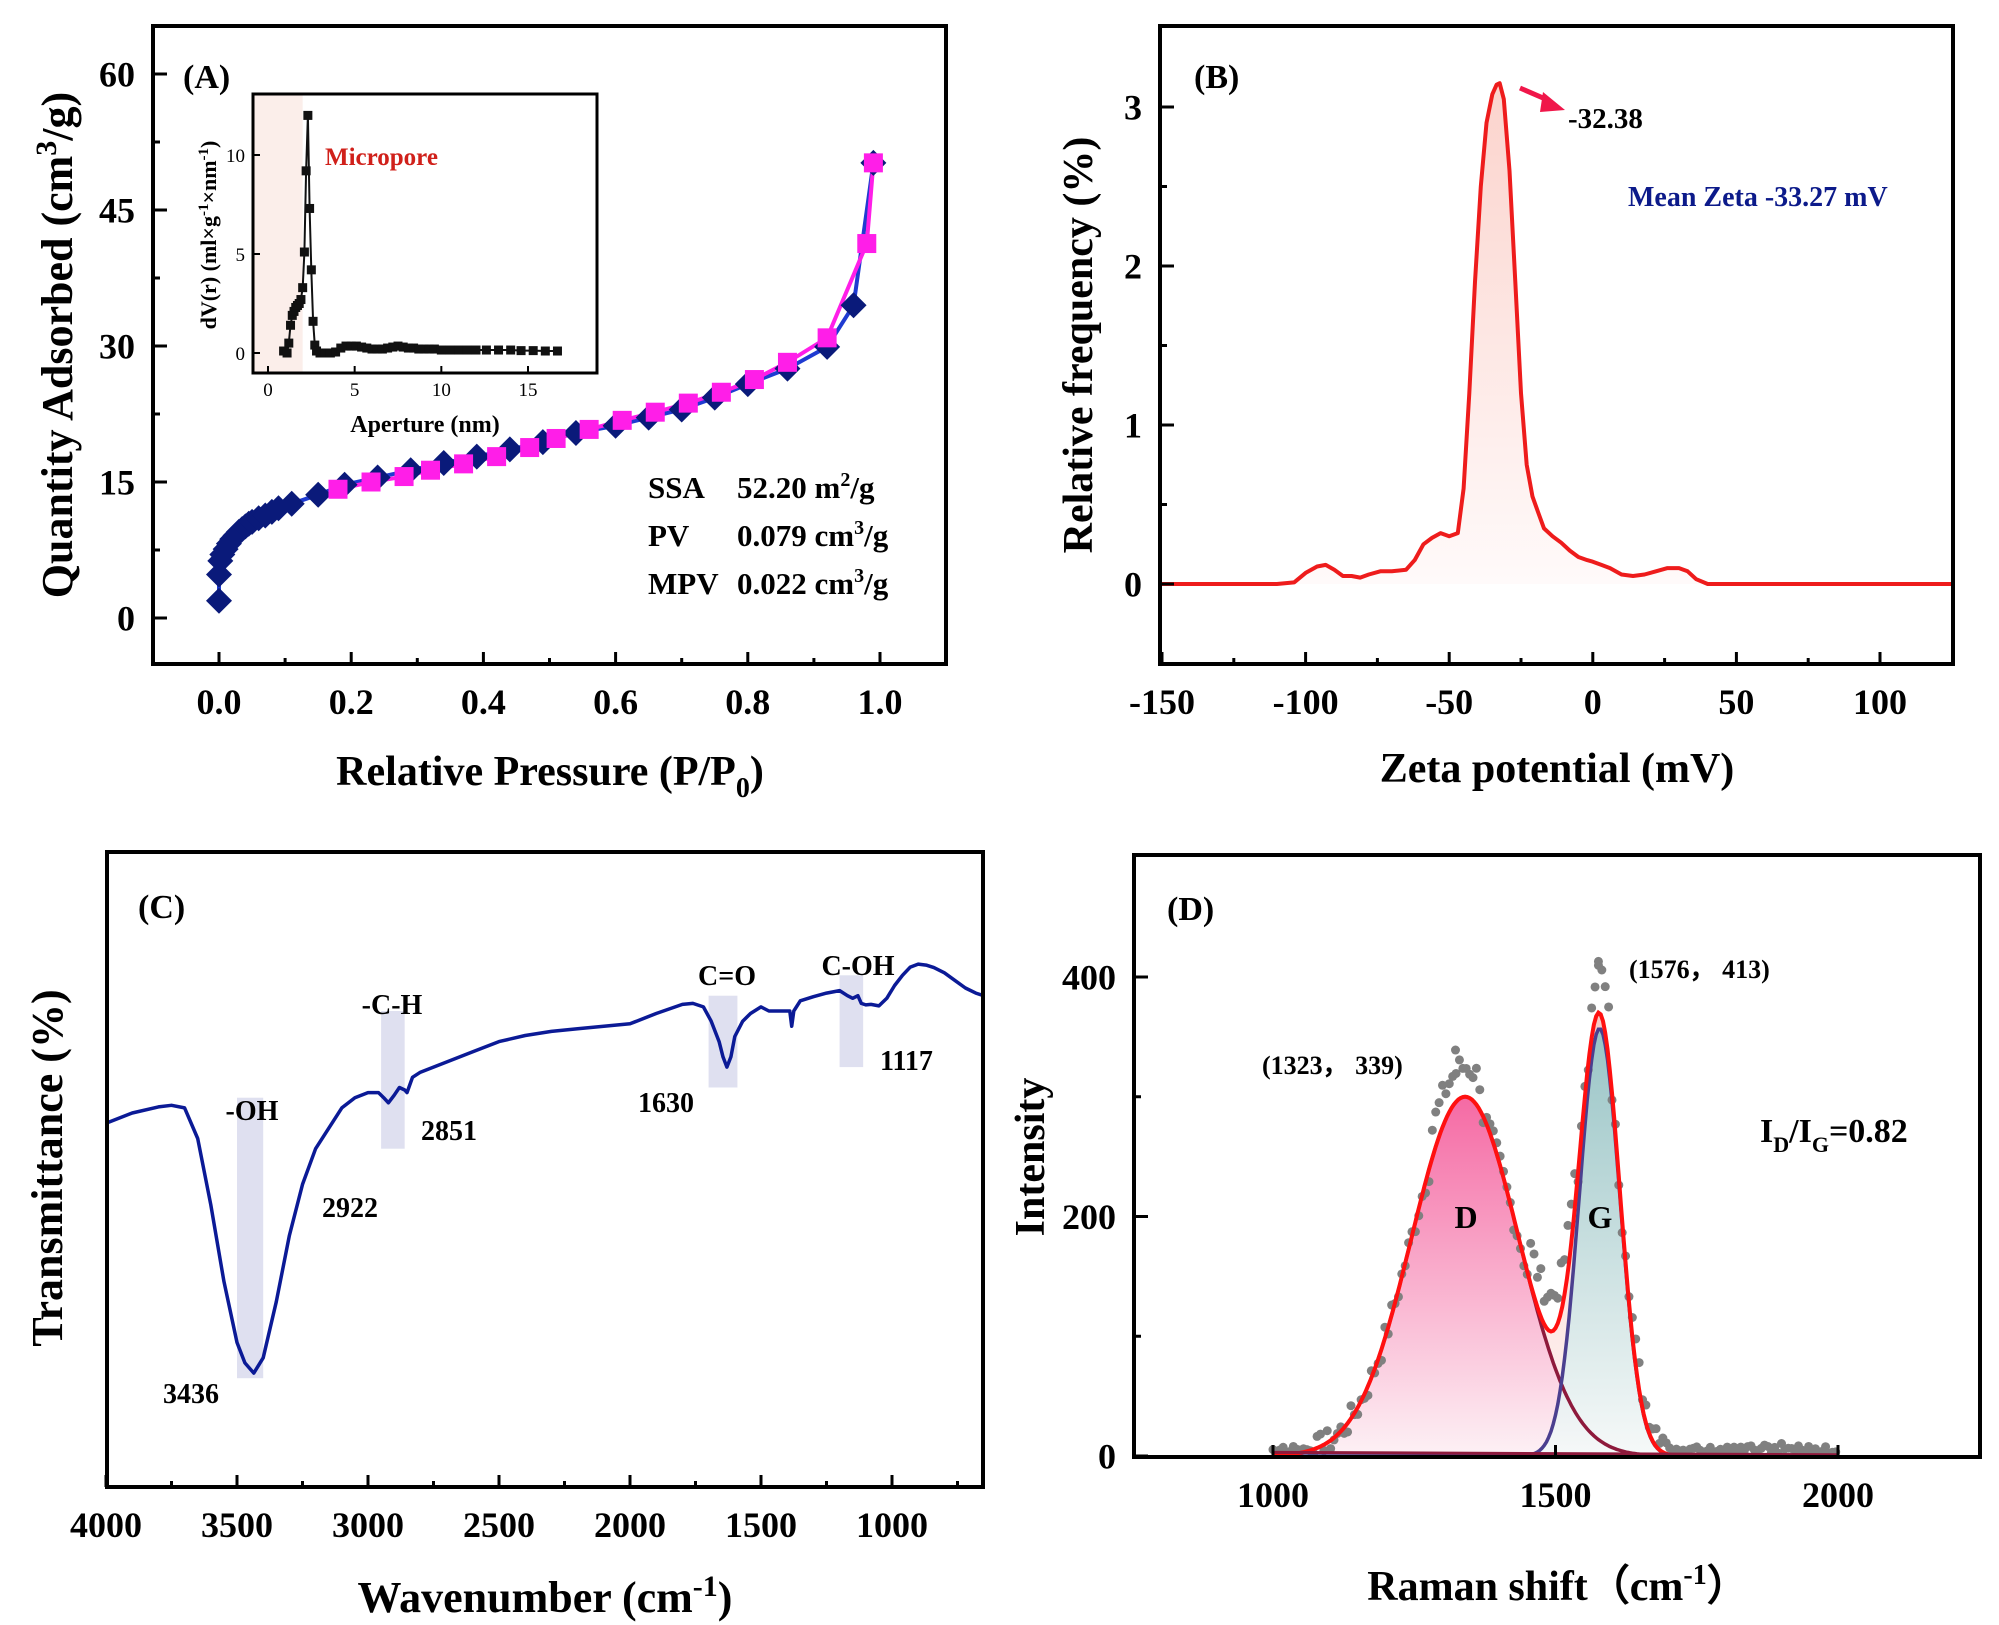 The height and width of the screenshot is (1625, 1999). What do you see at coordinates (1079, 345) in the screenshot?
I see `panel-b-ylabel: Relative frequency (%)` at bounding box center [1079, 345].